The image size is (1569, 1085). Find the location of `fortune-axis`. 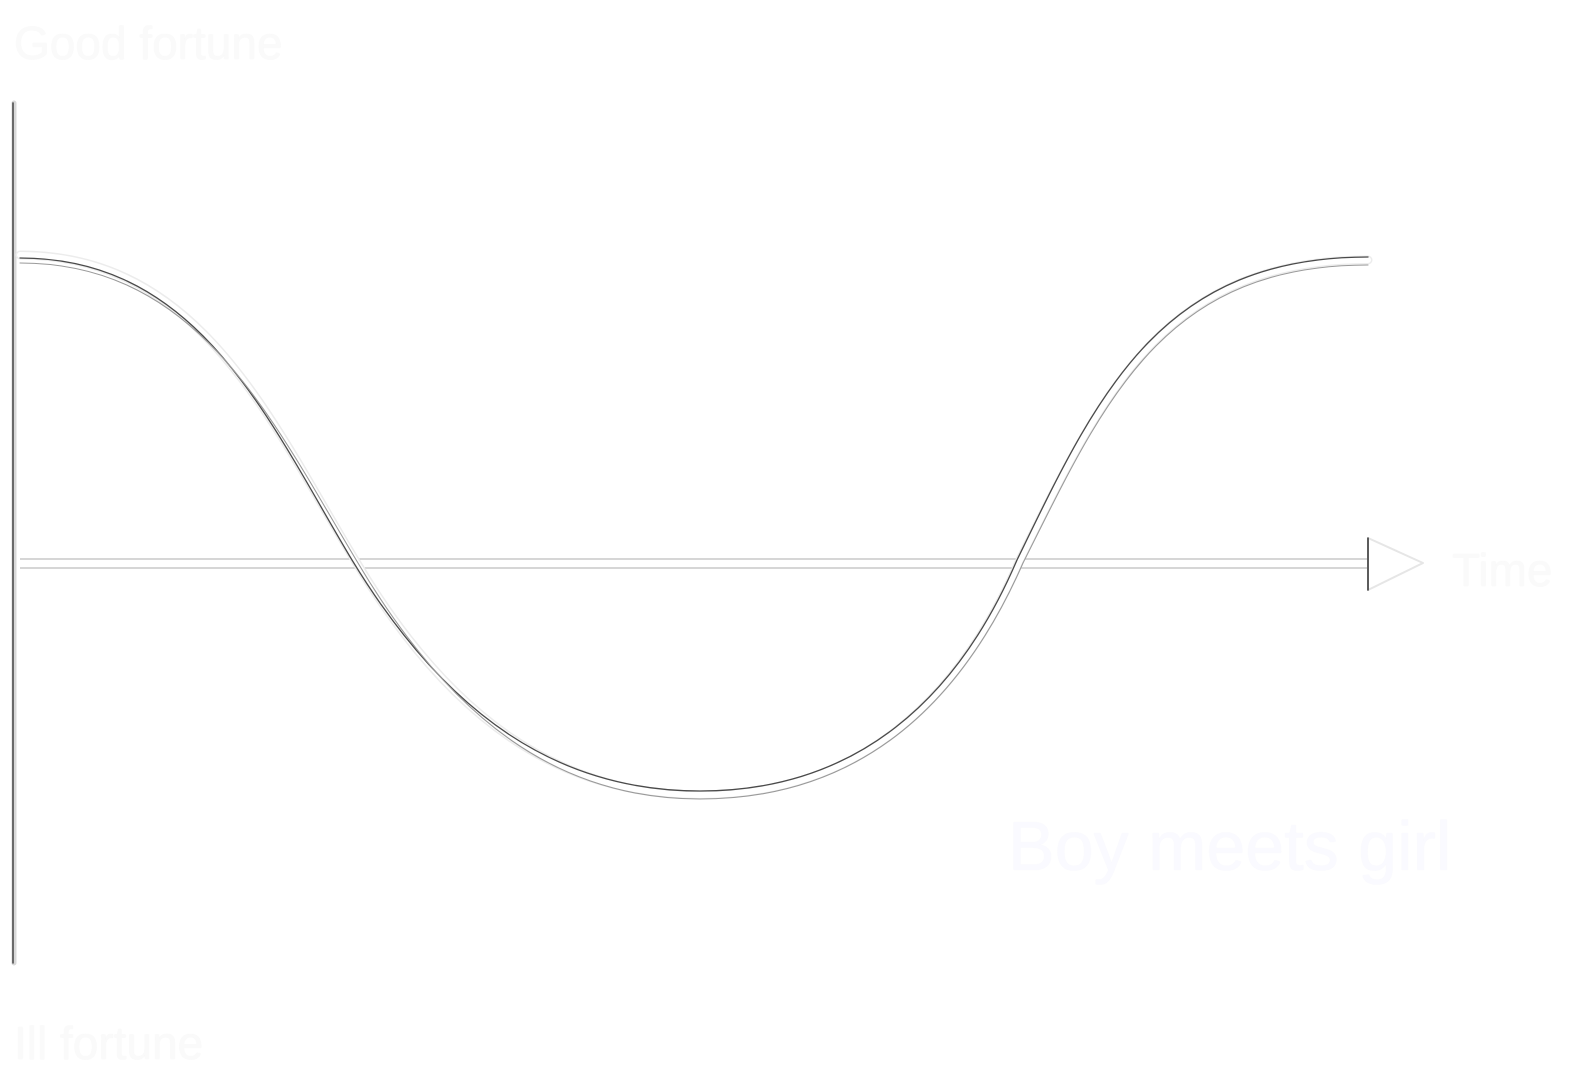

fortune-axis is located at coordinates (14, 533).